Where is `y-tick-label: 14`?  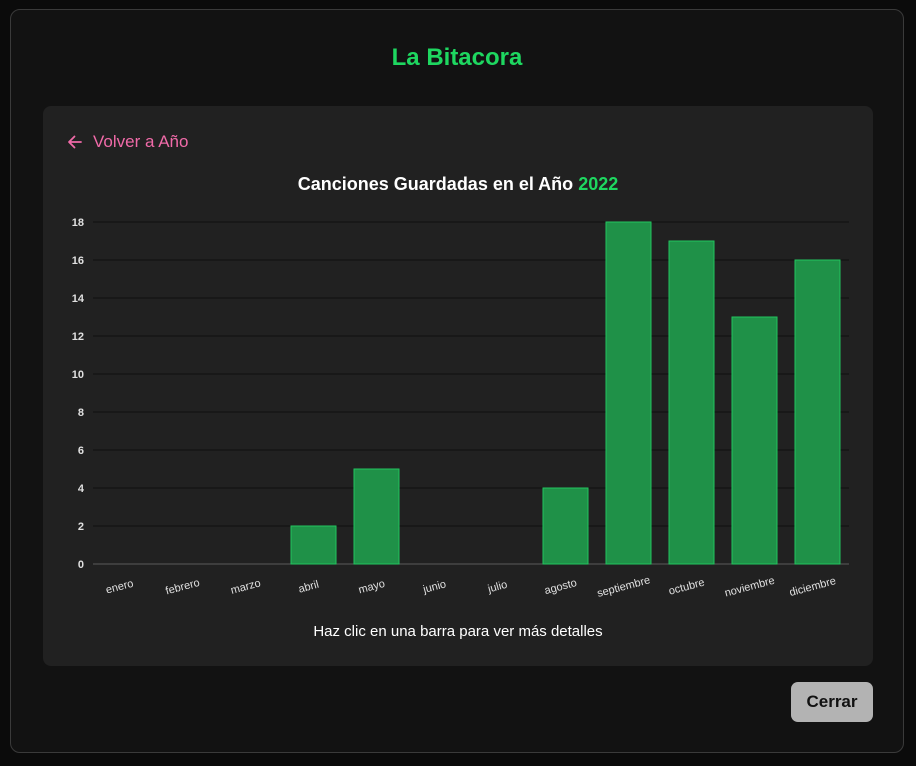
y-tick-label: 14 is located at coordinates (78, 299).